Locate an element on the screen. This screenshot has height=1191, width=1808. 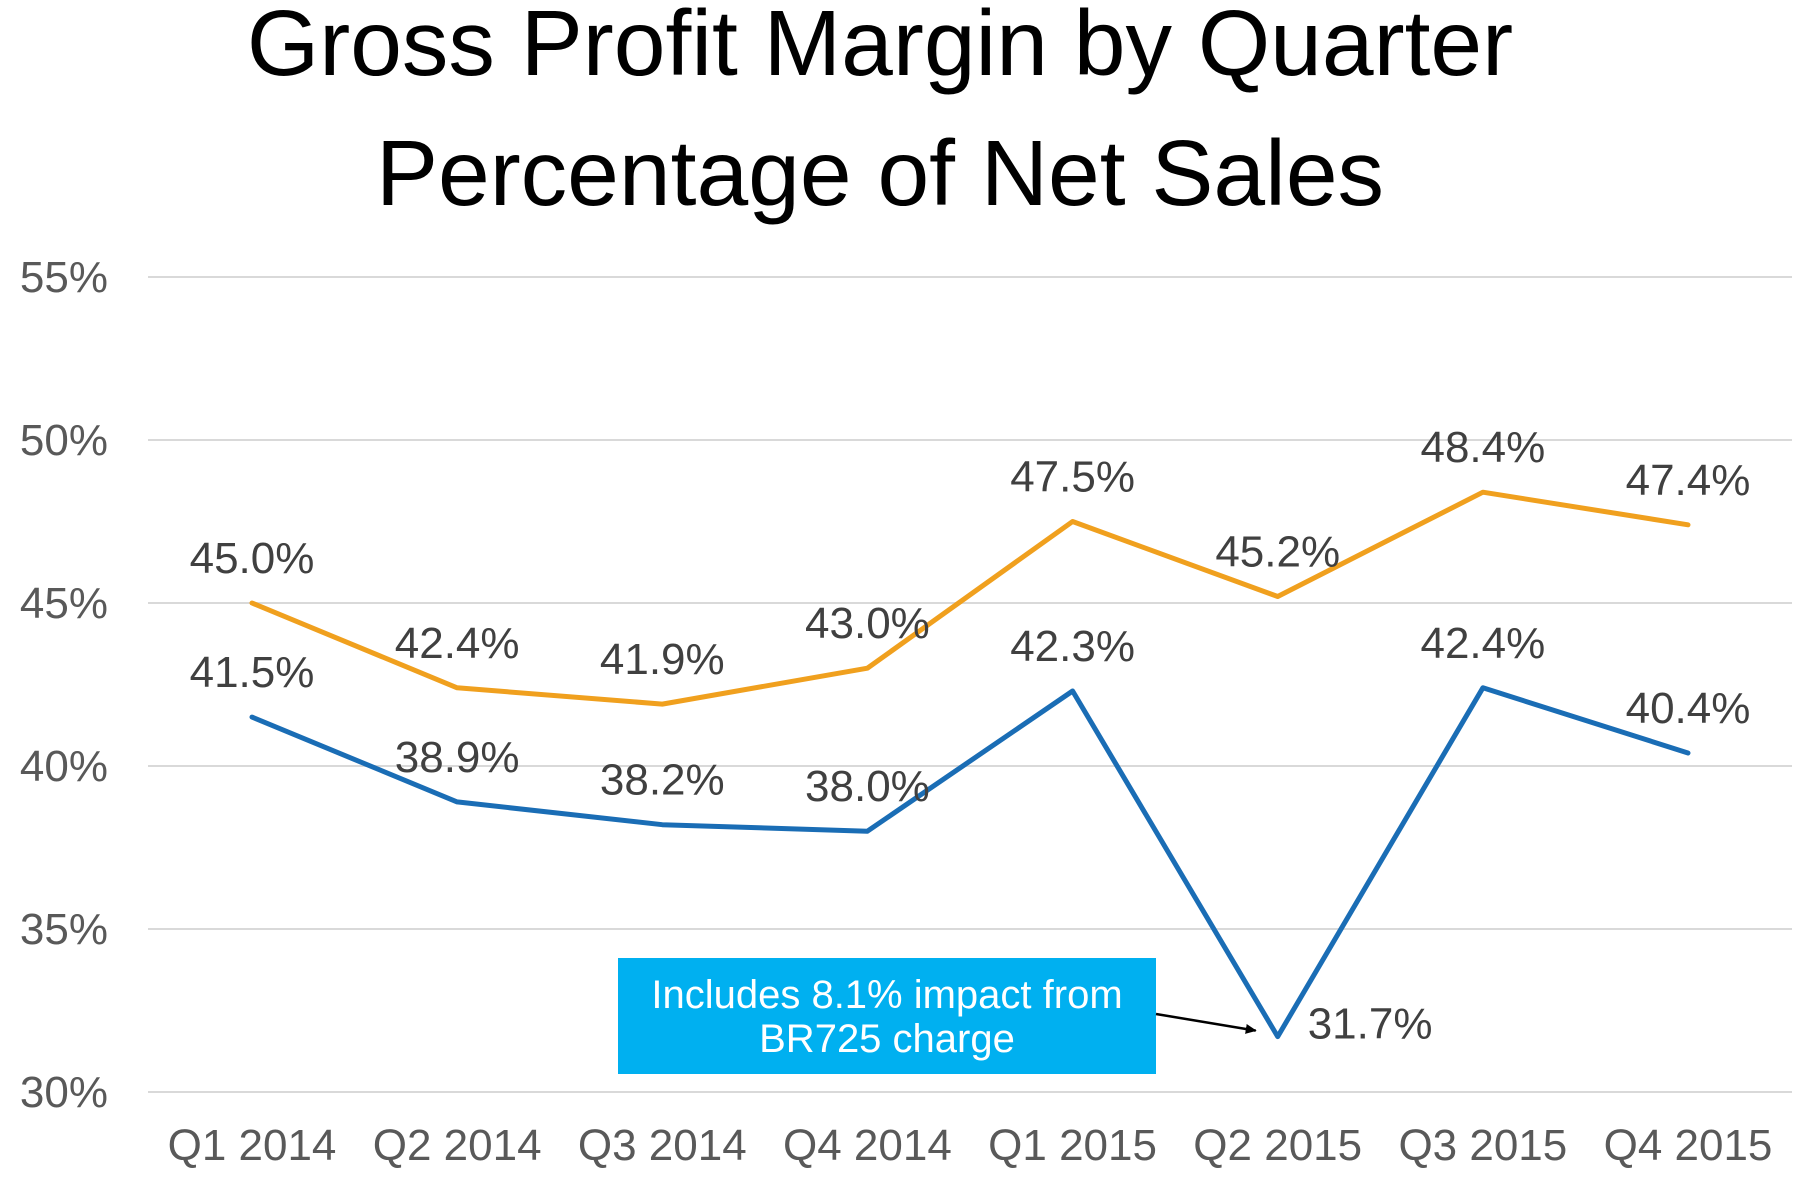
data-label-series-1: 41.9% is located at coordinates (662, 659).